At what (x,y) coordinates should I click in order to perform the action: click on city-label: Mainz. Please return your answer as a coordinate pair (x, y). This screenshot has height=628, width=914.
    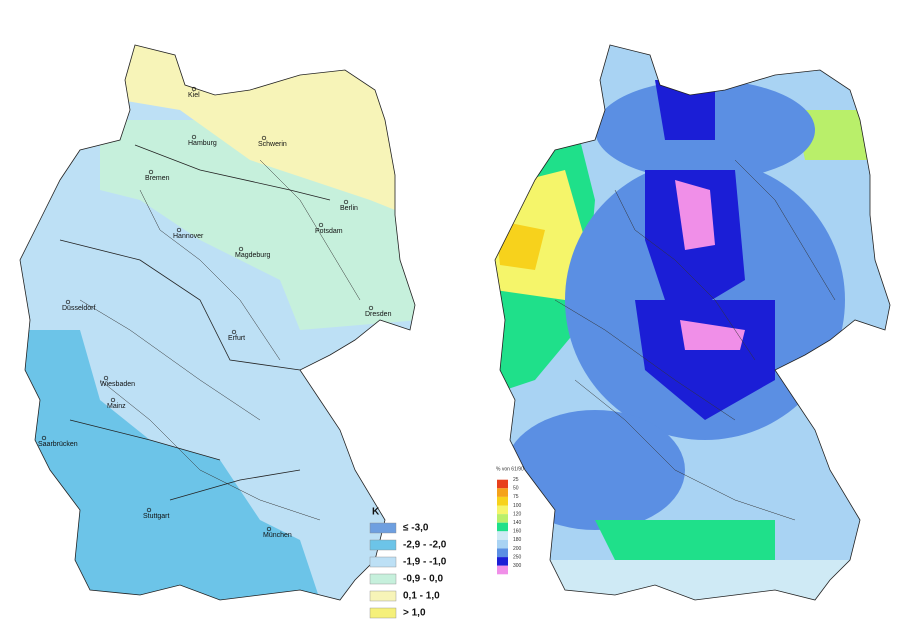
    Looking at the image, I should click on (116, 406).